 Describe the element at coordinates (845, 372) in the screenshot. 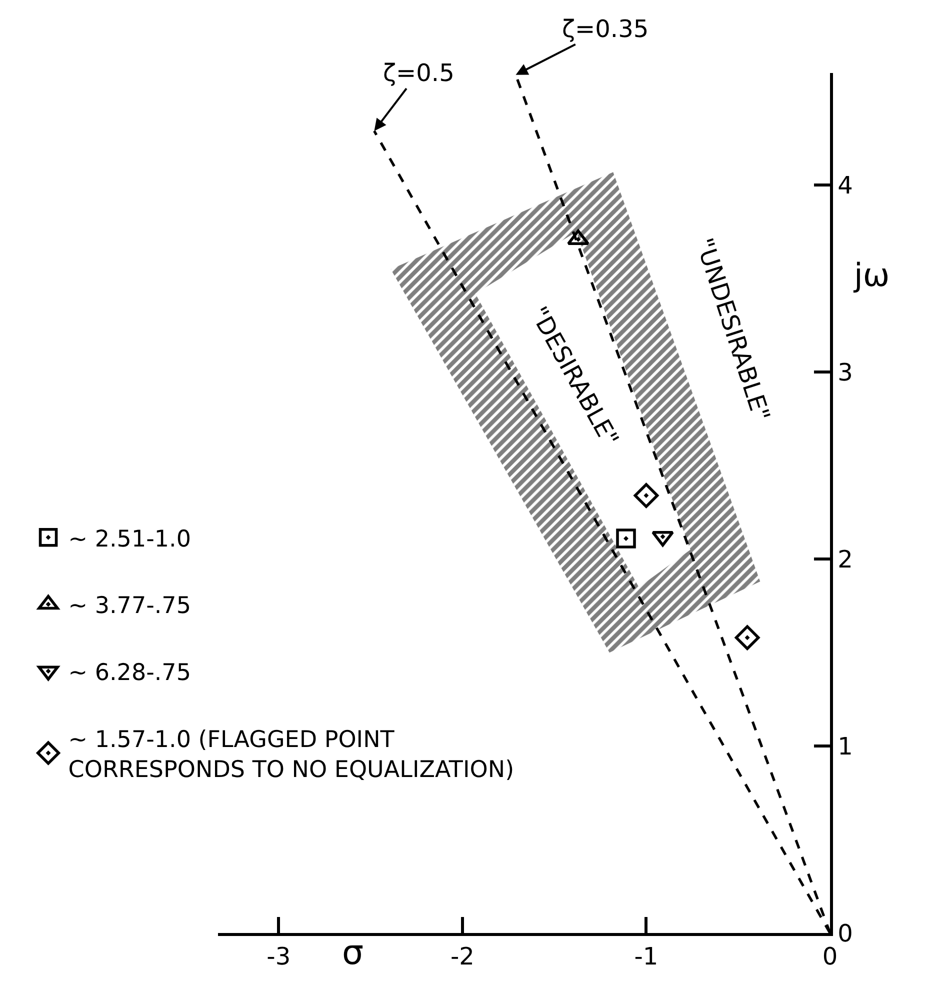

I see `y-tick-label: 3` at that location.